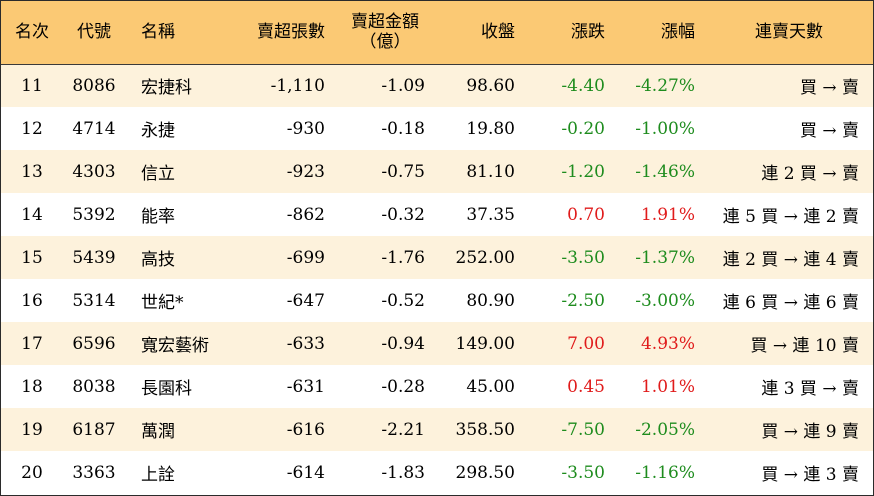 The height and width of the screenshot is (496, 874). I want to click on cell-close: 358.50, so click(485, 429).